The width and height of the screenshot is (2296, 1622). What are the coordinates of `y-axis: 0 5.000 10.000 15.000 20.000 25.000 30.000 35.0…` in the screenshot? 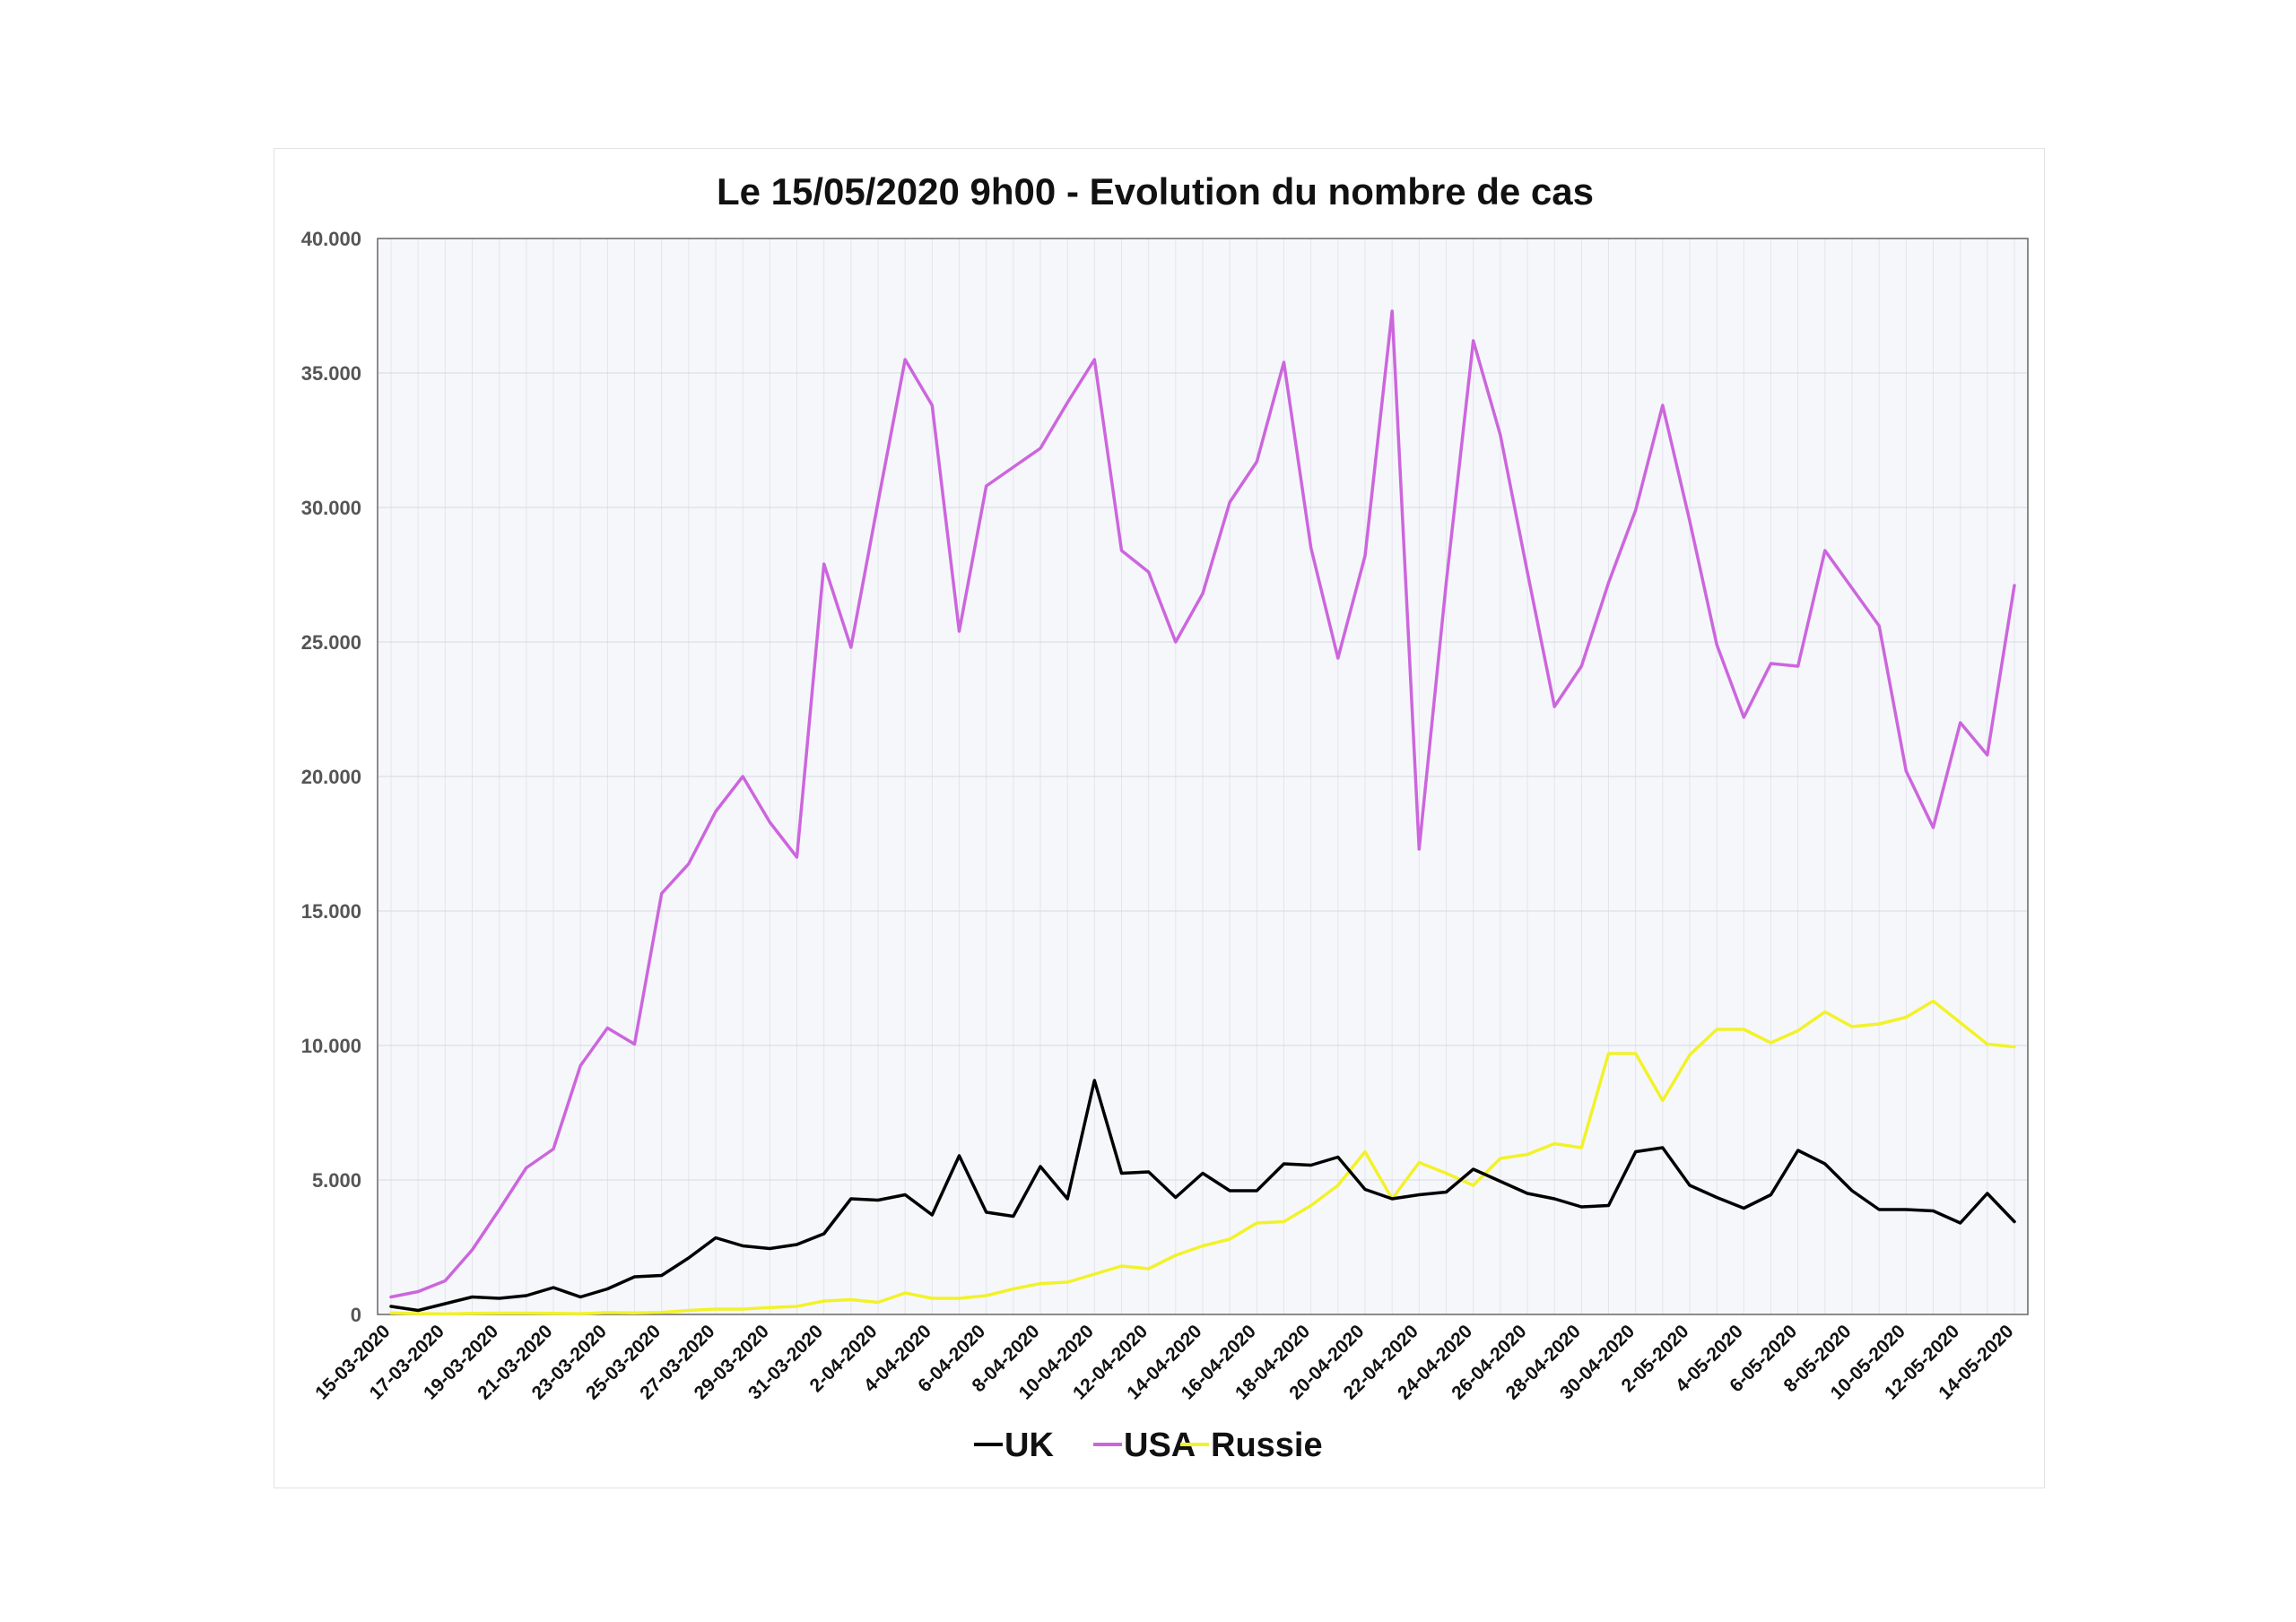 It's located at (331, 777).